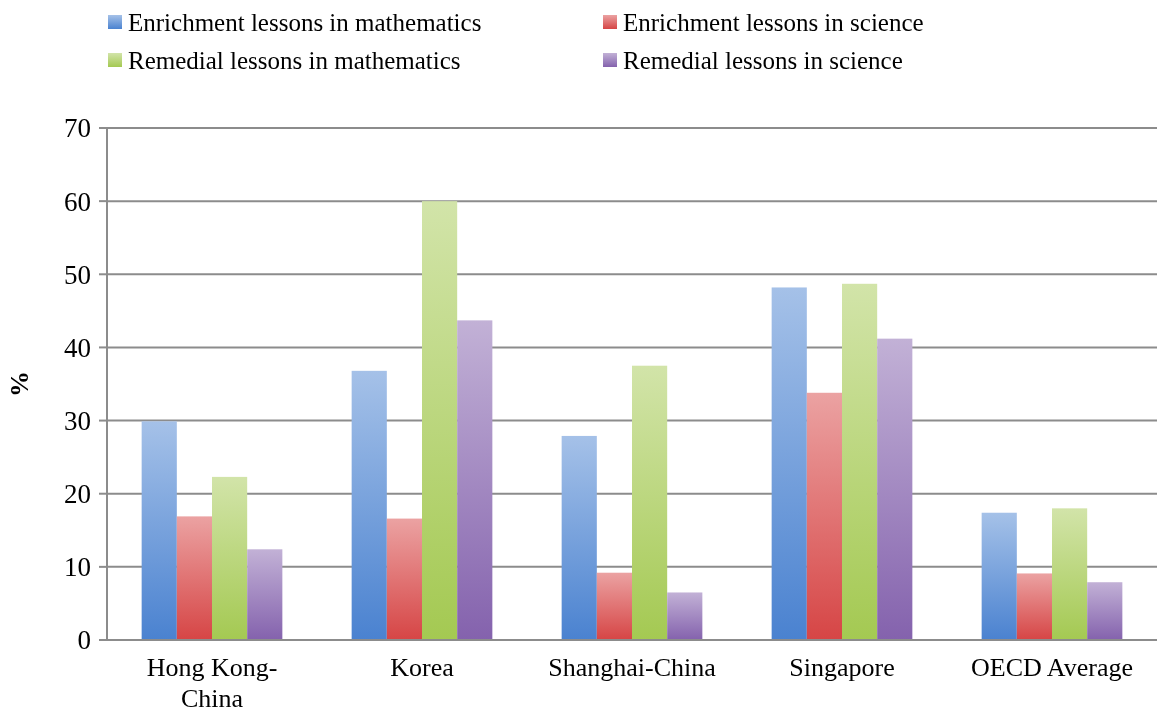 Image resolution: width=1157 pixels, height=725 pixels. I want to click on y-tick-label: 10, so click(77, 567).